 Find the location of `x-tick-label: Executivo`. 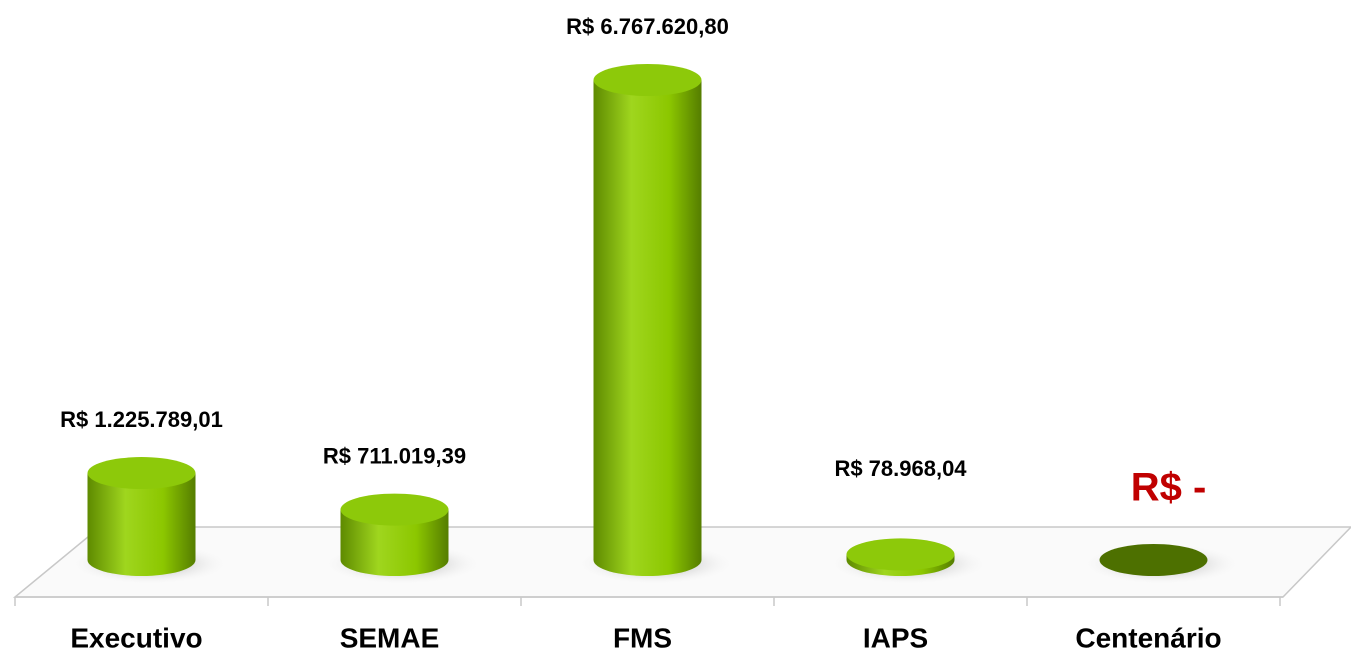

x-tick-label: Executivo is located at coordinates (136, 637).